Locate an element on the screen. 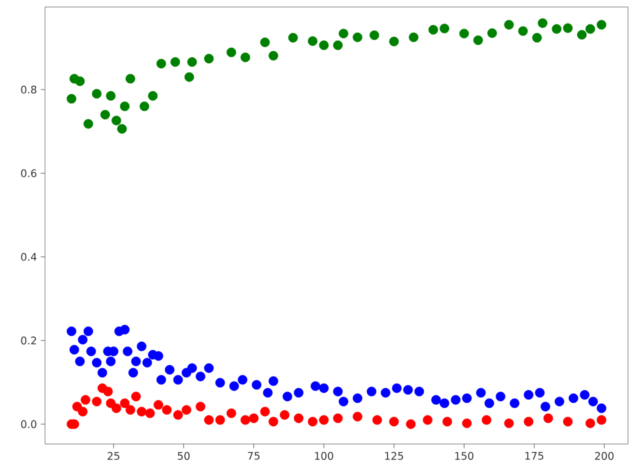 The image size is (630, 472). y-tick-label: 0.2 is located at coordinates (28, 340).